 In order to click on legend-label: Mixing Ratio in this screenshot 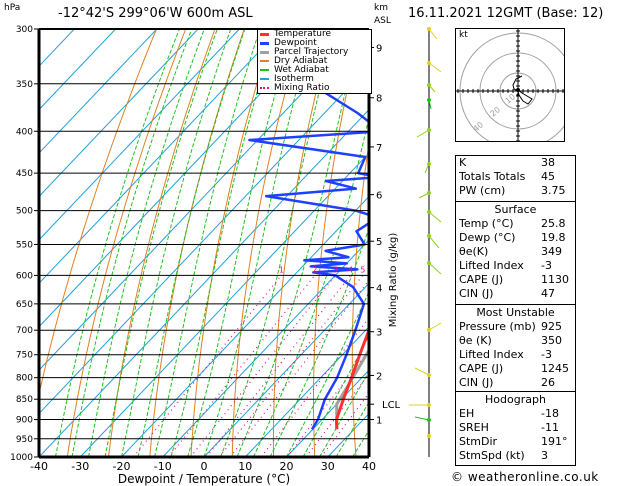, I will do `click(302, 88)`.